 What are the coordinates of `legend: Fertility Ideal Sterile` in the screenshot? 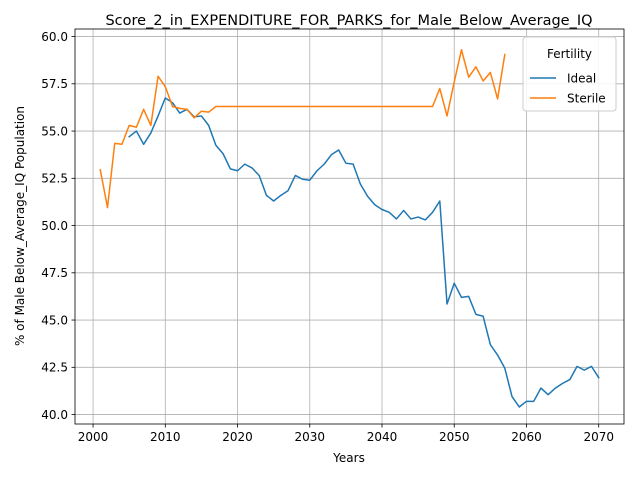 It's located at (569, 74).